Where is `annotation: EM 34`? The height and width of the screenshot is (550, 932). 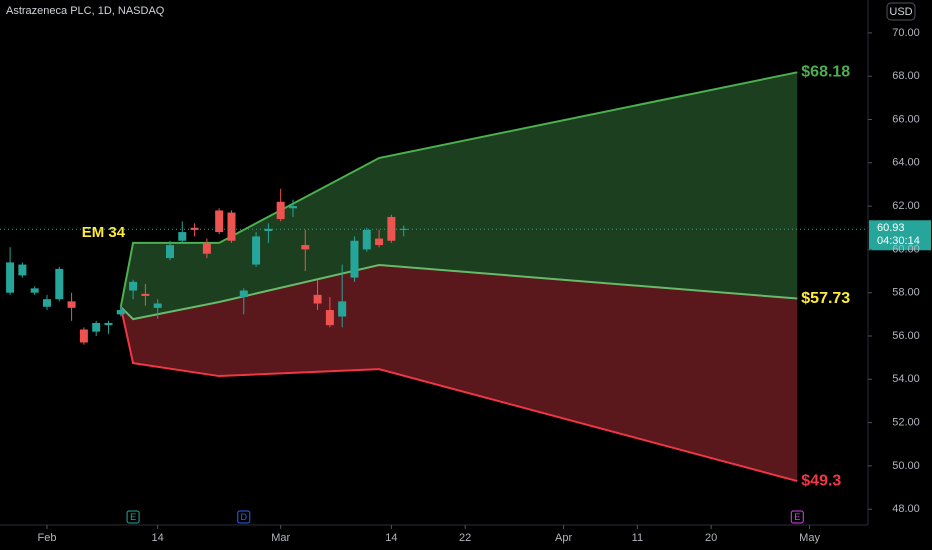 annotation: EM 34 is located at coordinates (104, 232).